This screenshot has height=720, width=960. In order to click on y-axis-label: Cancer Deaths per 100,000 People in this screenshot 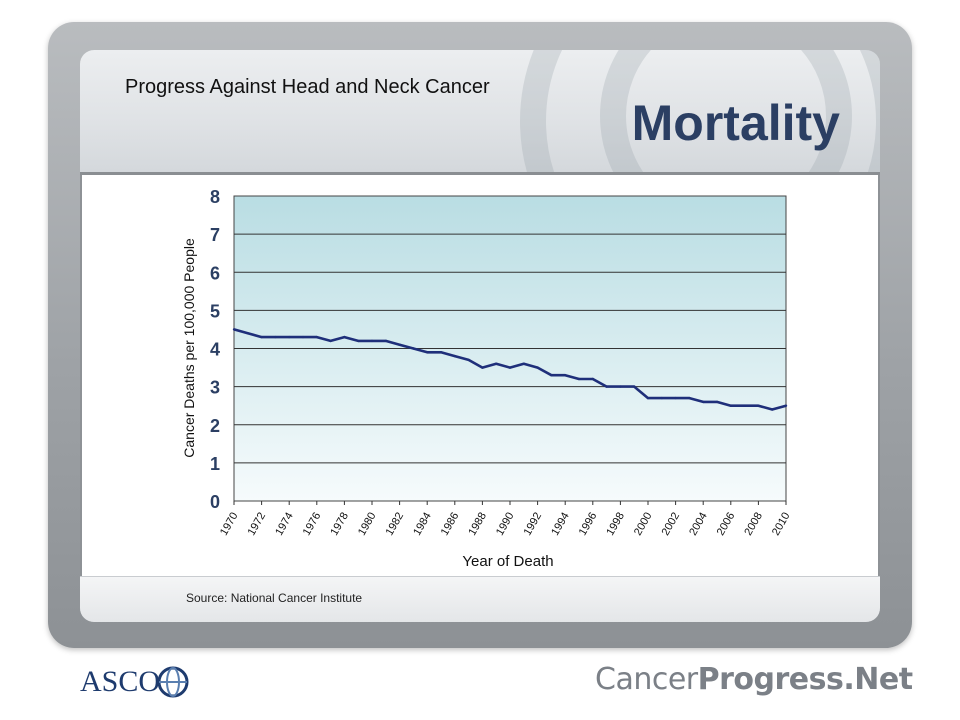, I will do `click(189, 348)`.